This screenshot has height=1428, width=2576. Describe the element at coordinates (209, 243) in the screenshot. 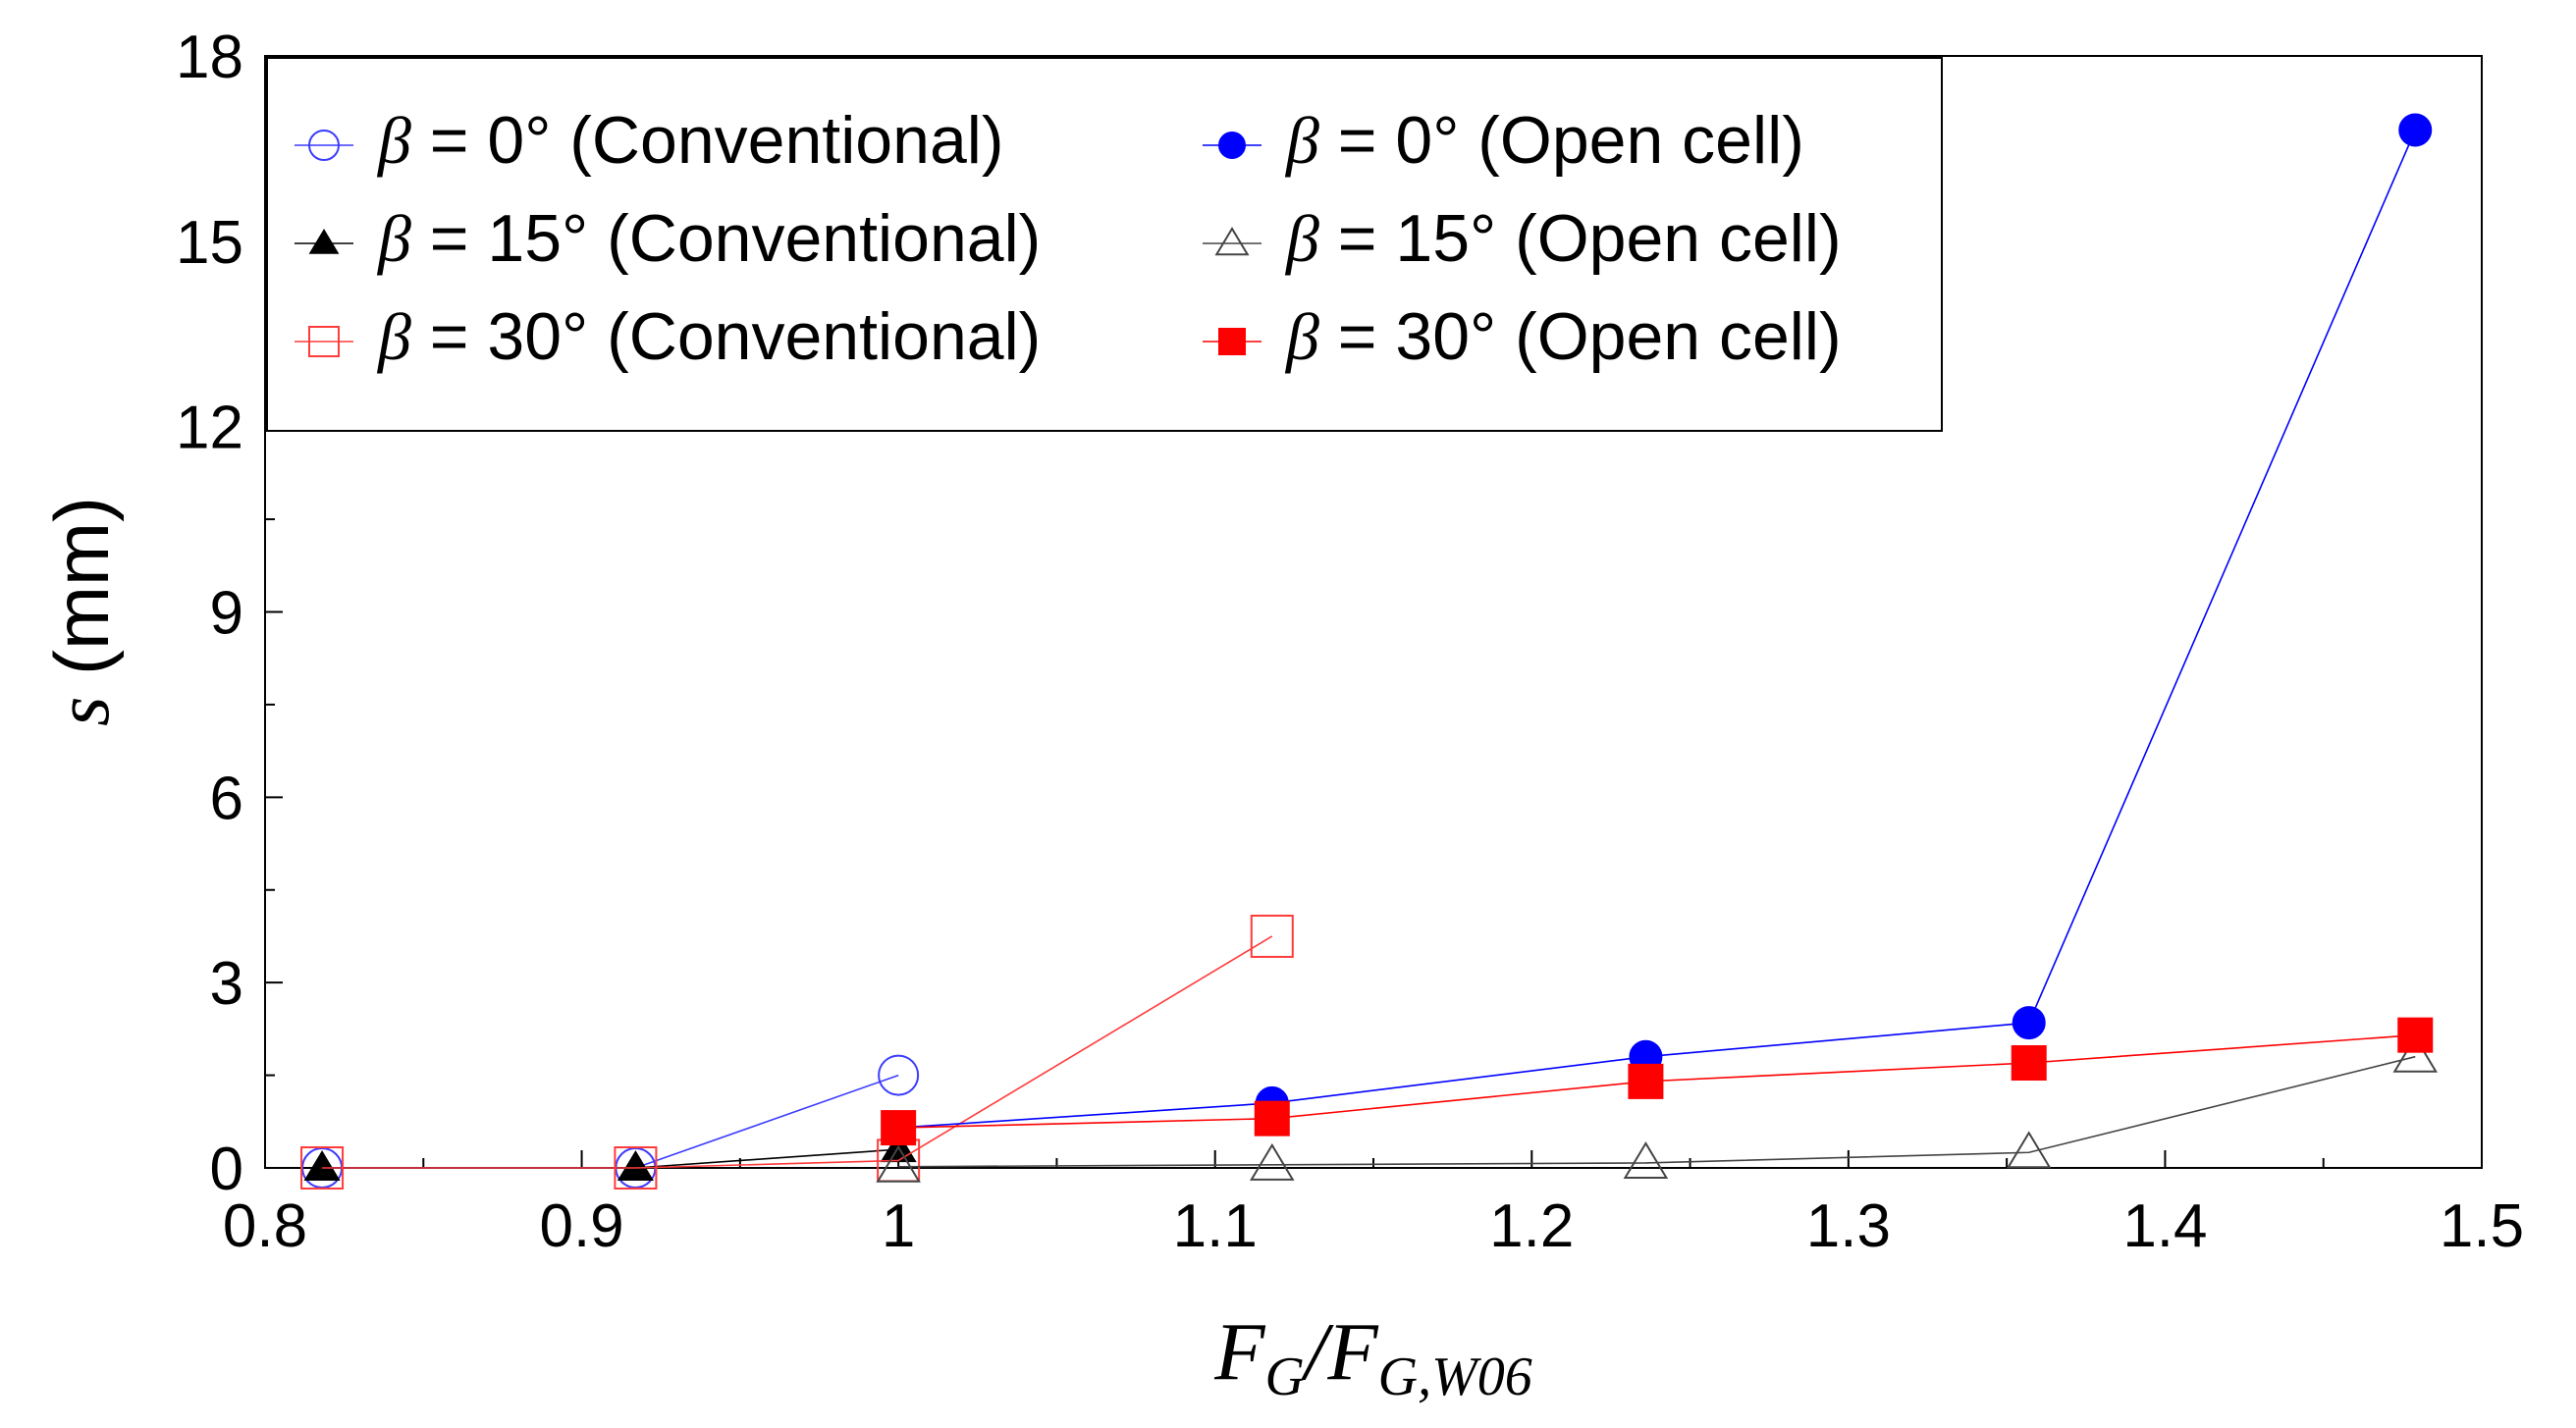

I see `y-tick-label: 15` at that location.